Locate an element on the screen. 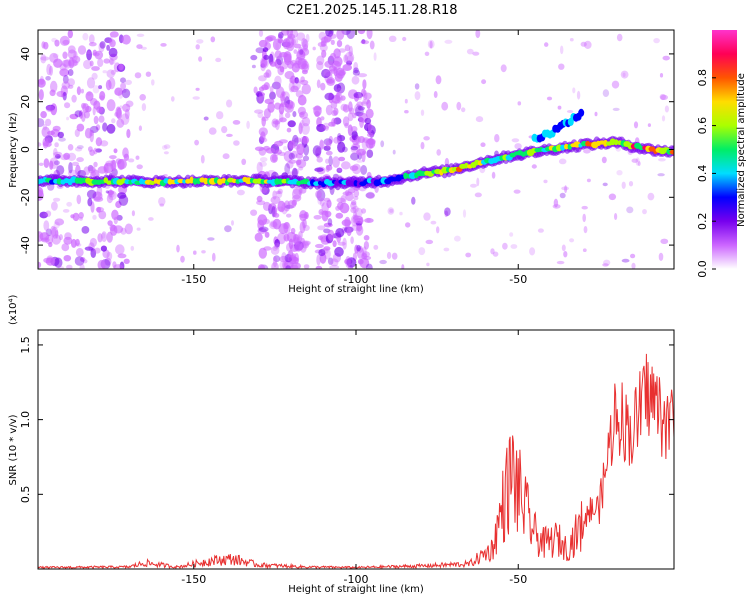  snr-y-axis-label: SNR (10 * v/v) is located at coordinates (13, 449).